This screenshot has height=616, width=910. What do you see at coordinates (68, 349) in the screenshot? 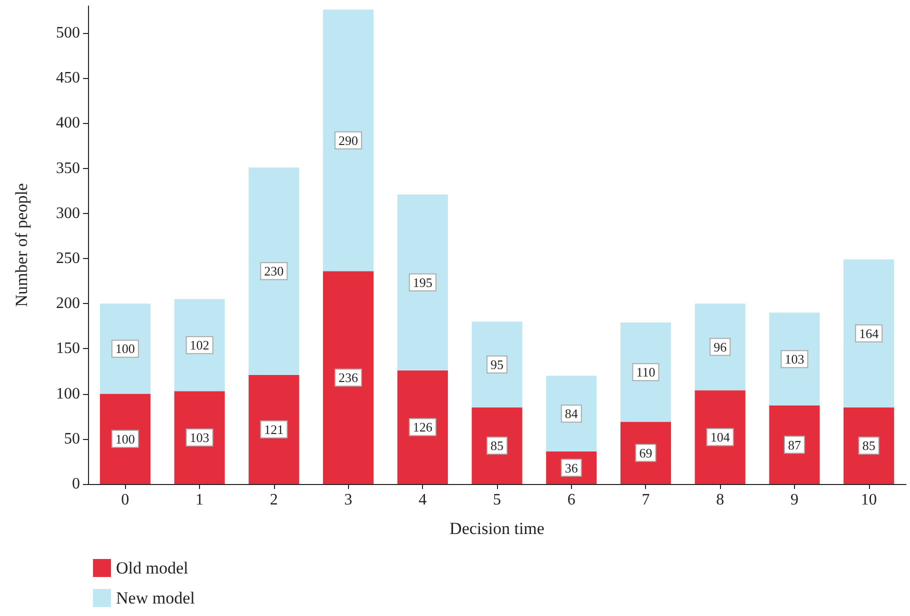
I see `y-tick-label: 150` at bounding box center [68, 349].